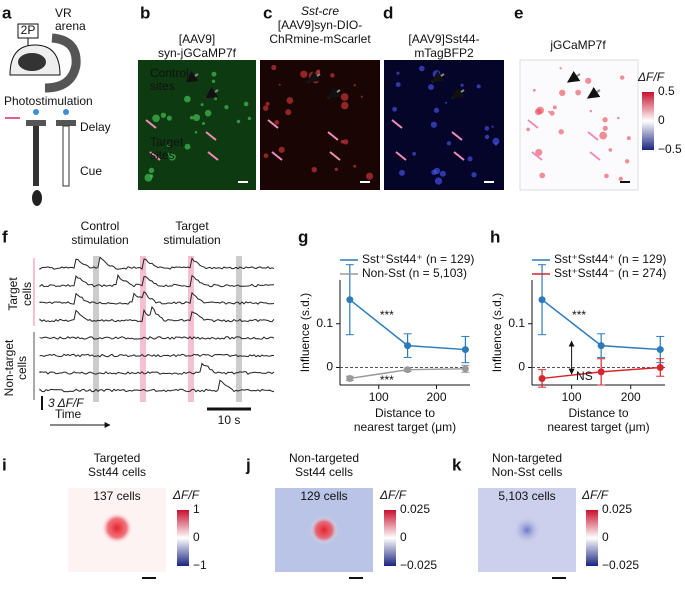 The height and width of the screenshot is (600, 685). What do you see at coordinates (162, 86) in the screenshot?
I see `control-sites: sites` at bounding box center [162, 86].